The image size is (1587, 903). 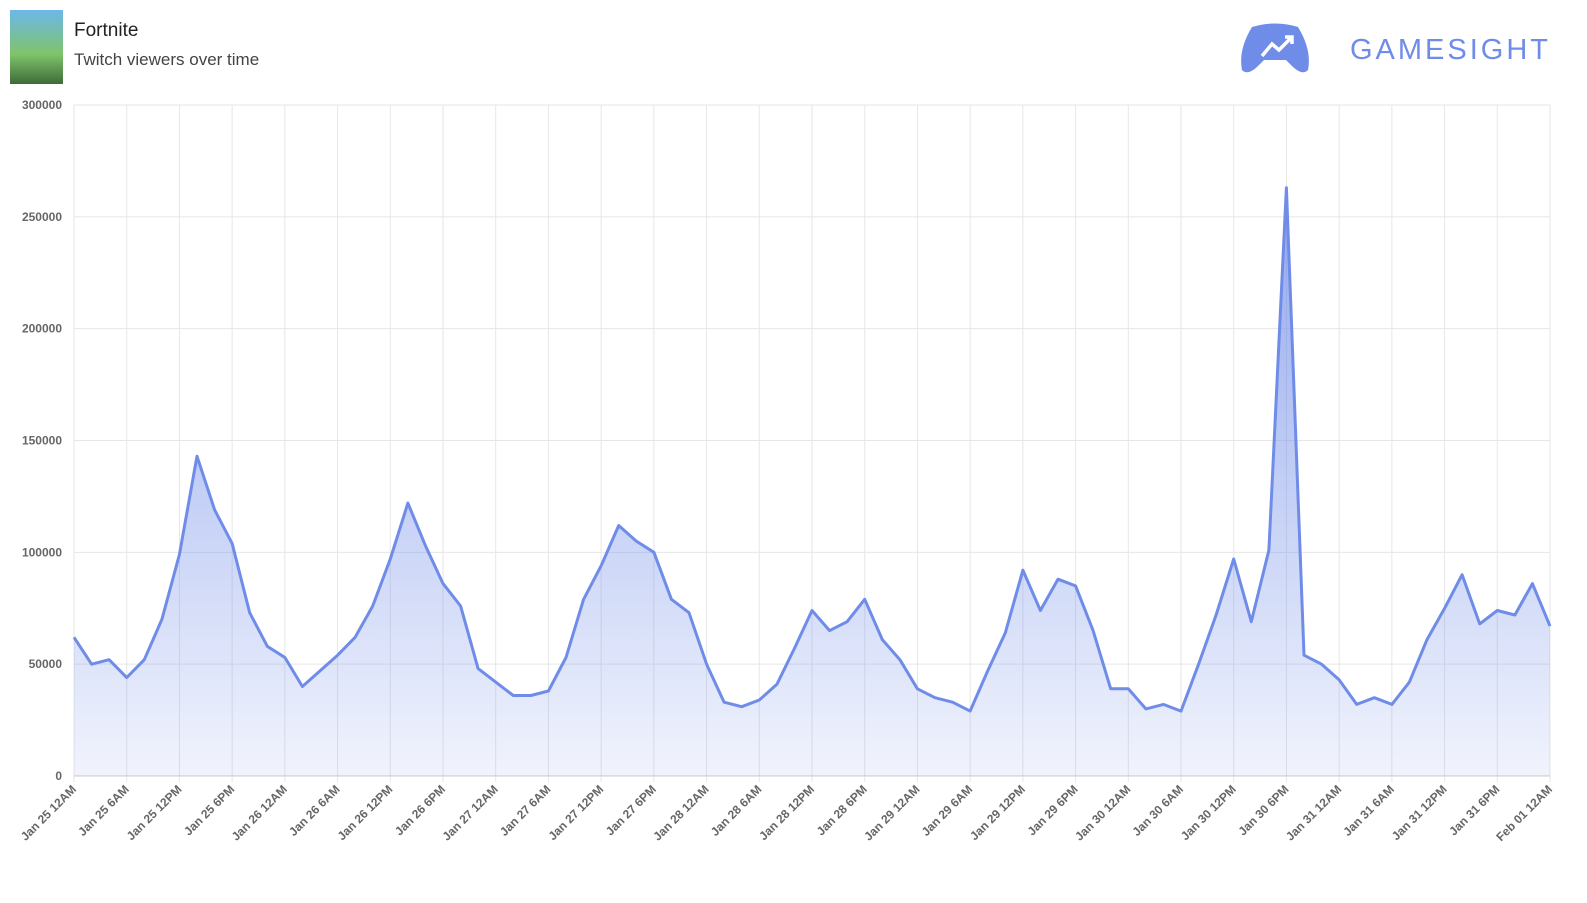 I want to click on x-tick-label: Jan 31 12PM, so click(x=1419, y=812).